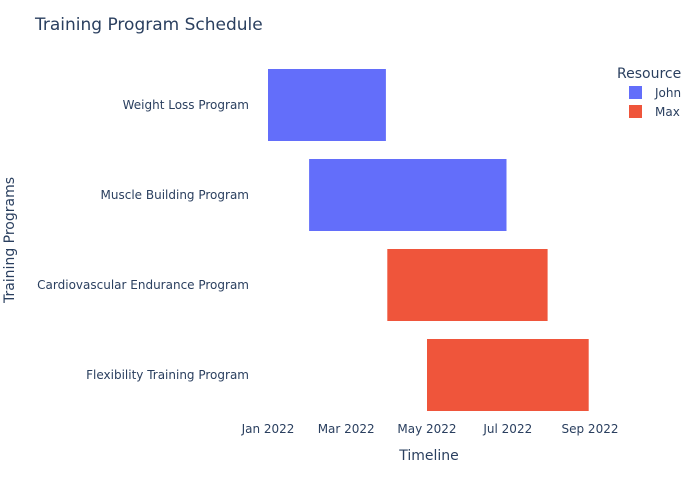  I want to click on legend-title: Resource, so click(649, 74).